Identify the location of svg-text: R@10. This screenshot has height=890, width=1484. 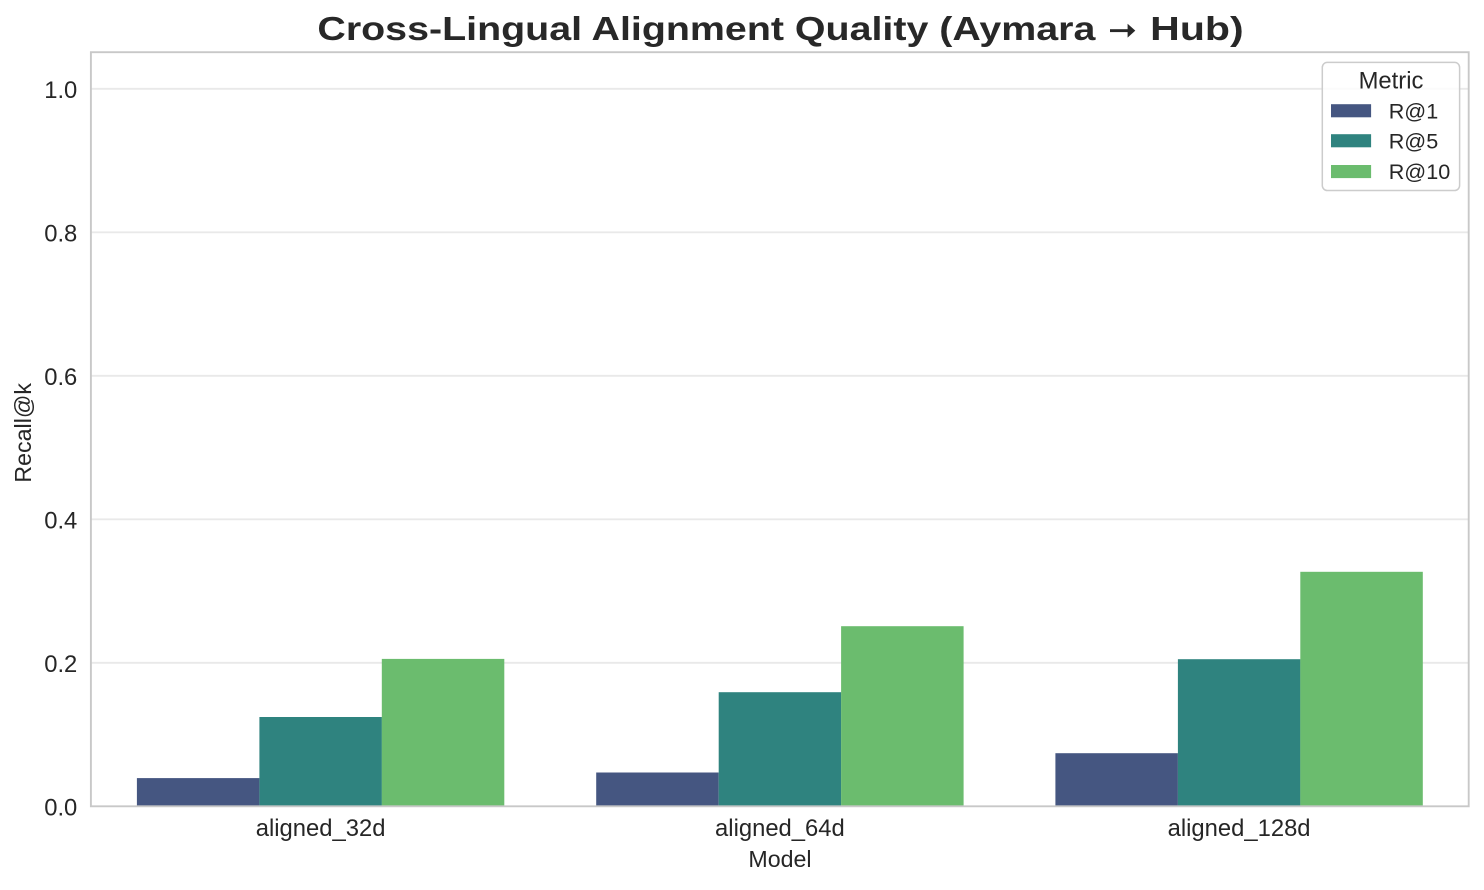
(1420, 171).